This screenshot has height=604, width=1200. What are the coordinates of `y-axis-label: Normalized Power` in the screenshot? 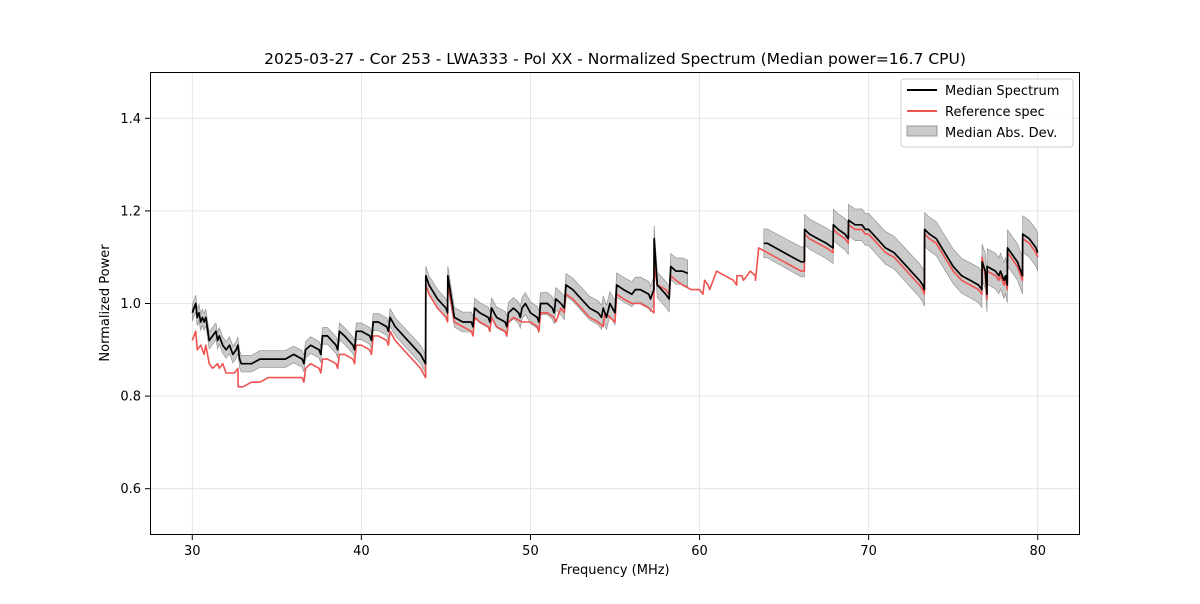 It's located at (105, 303).